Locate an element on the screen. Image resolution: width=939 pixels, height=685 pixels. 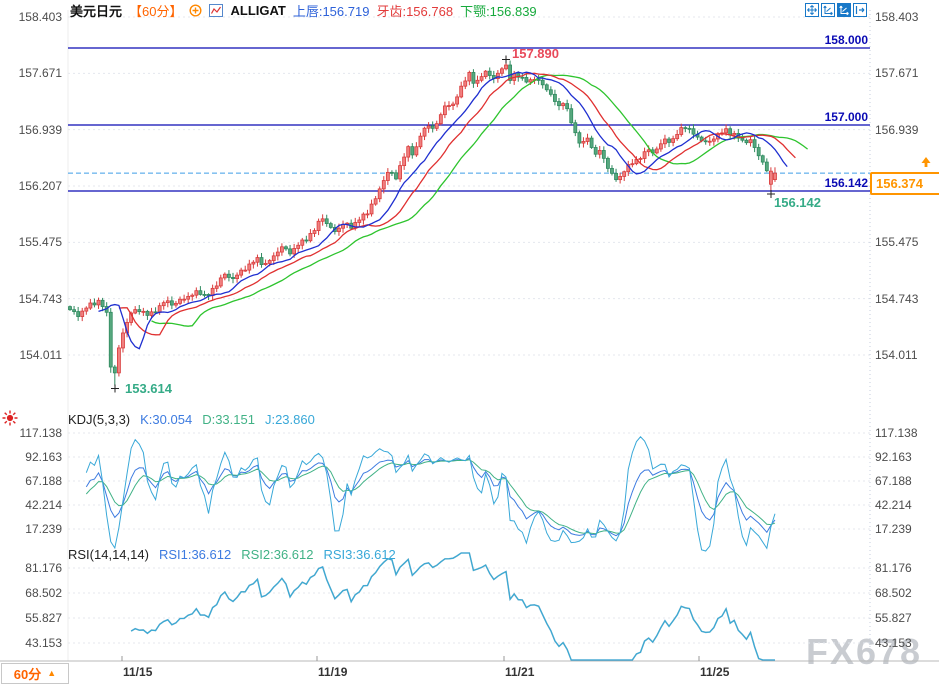
kdj-k-value: K:30.054 is located at coordinates (166, 419).